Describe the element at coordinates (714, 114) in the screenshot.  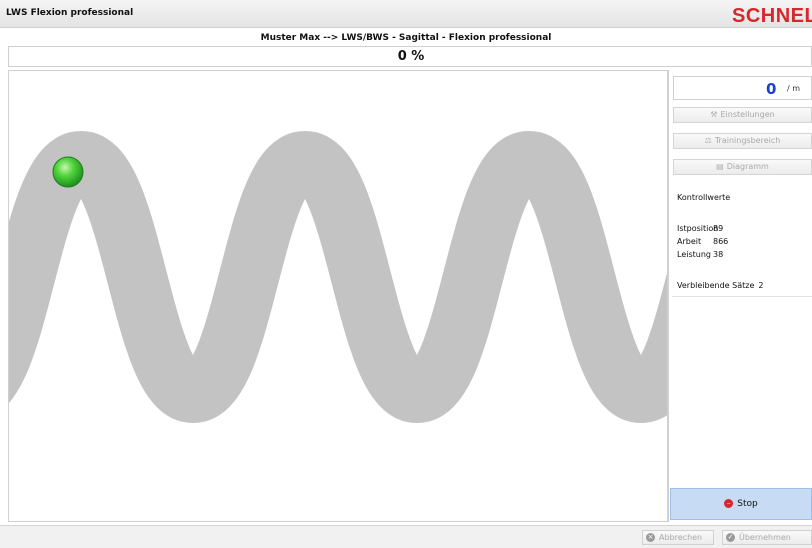
I see `wrench-icon: ⚒` at that location.